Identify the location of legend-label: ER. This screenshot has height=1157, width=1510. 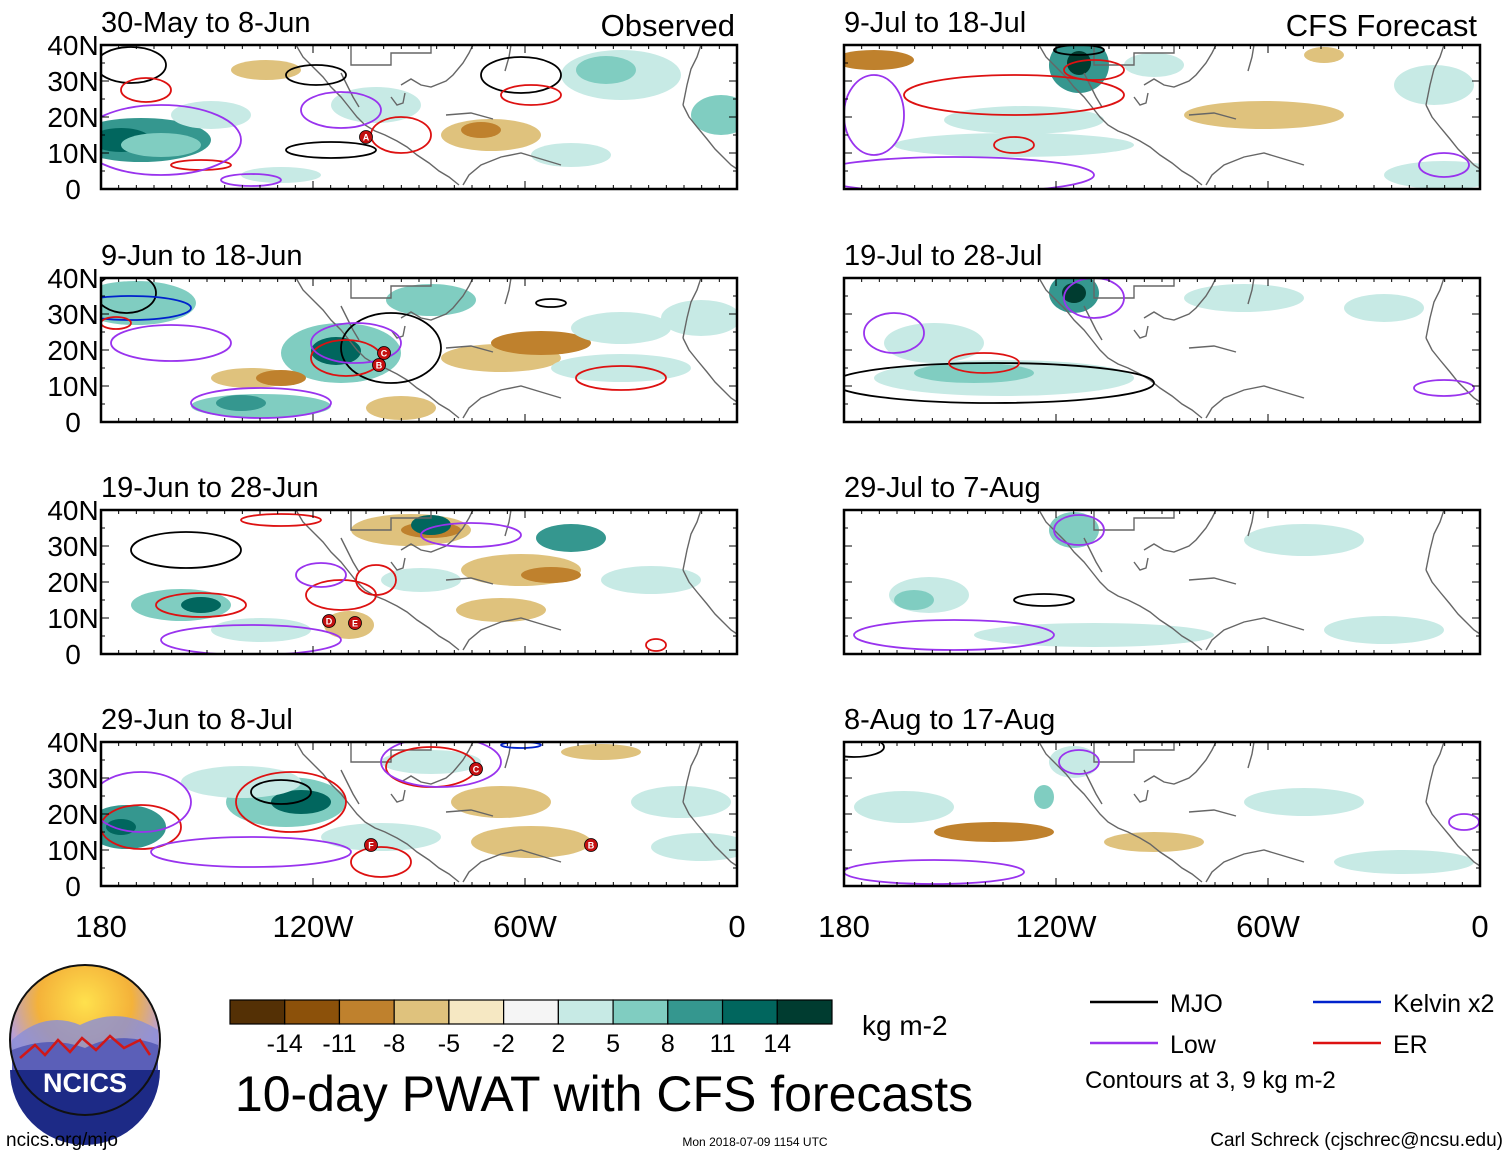
(1410, 1045).